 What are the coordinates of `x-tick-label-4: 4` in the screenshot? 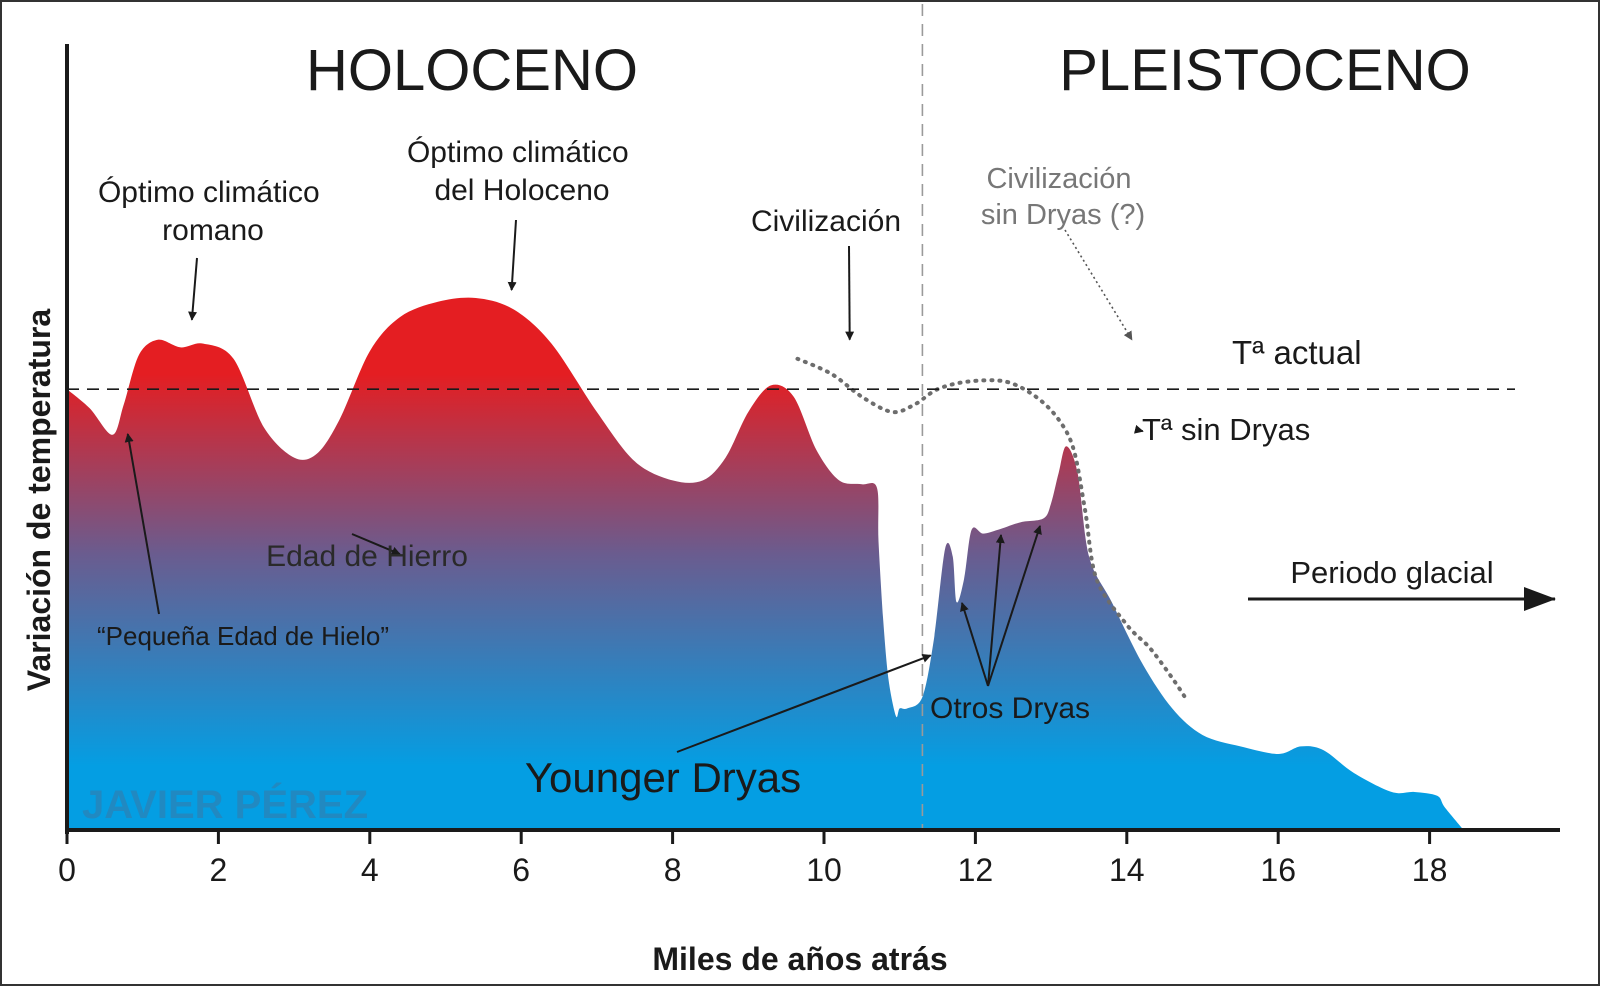 It's located at (370, 870).